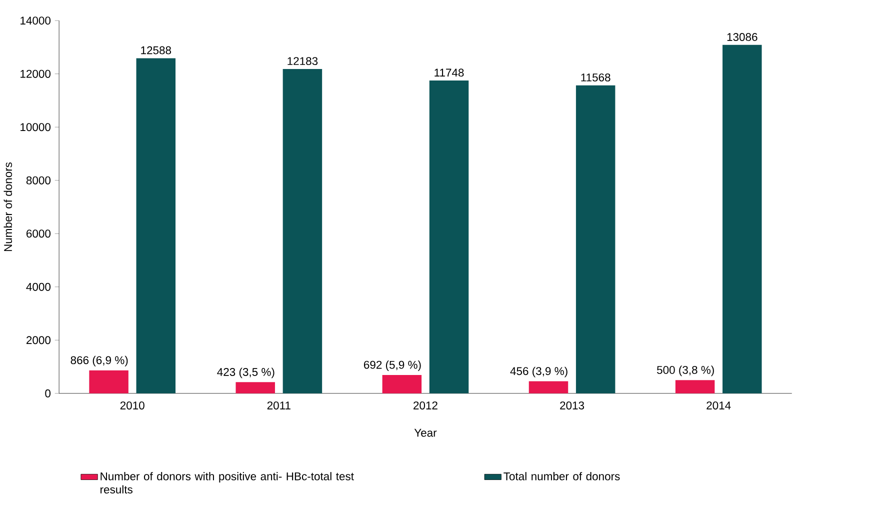  What do you see at coordinates (718, 406) in the screenshot?
I see `x-tick-label: 2014` at bounding box center [718, 406].